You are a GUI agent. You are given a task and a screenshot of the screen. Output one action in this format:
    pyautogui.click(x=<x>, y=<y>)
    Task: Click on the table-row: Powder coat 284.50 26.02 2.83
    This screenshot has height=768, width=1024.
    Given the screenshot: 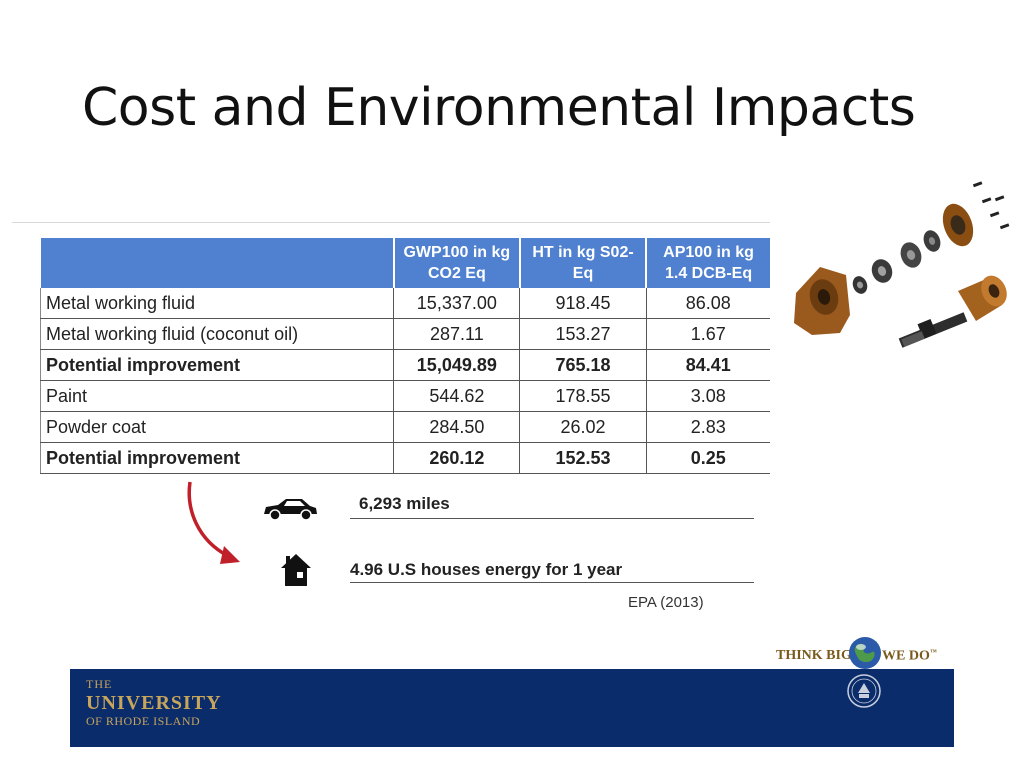 What is the action you would take?
    pyautogui.click(x=404, y=427)
    